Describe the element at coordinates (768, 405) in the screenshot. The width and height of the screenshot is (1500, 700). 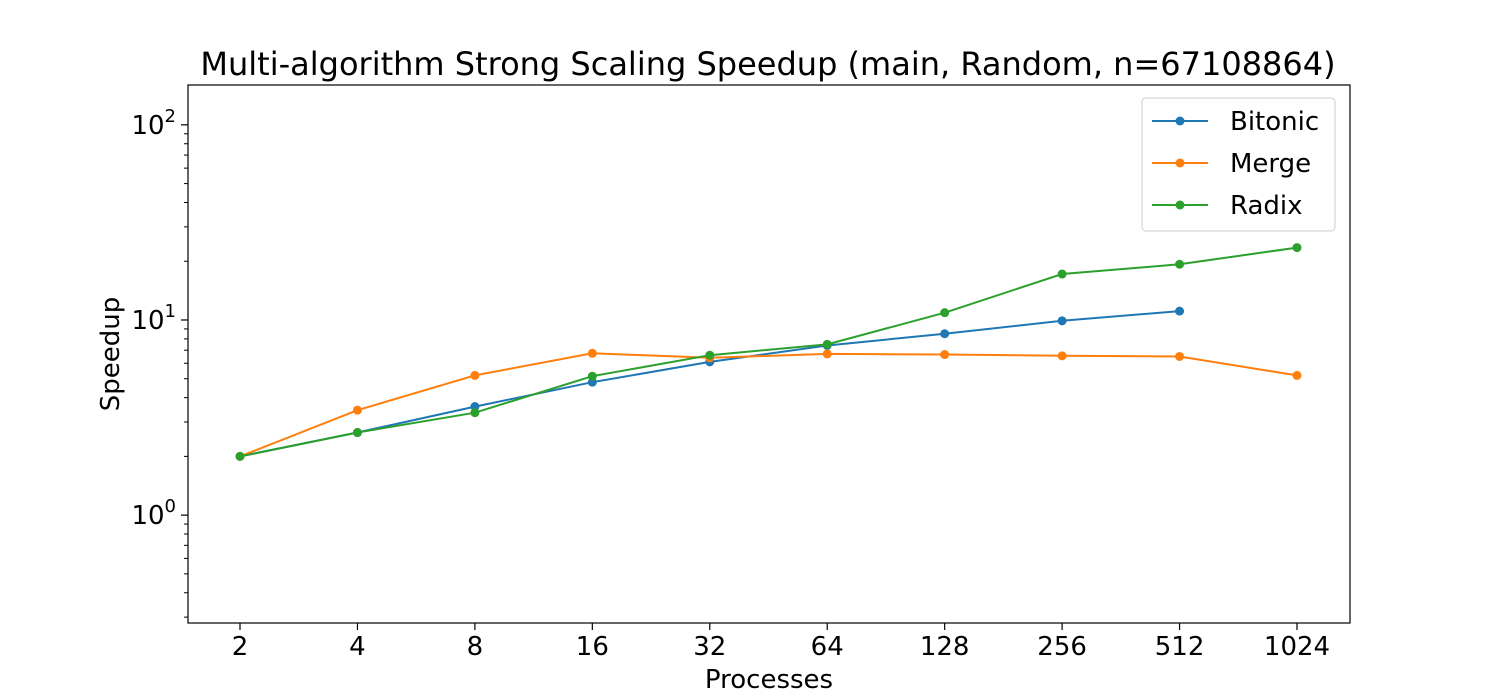
I see `series-line-merge` at that location.